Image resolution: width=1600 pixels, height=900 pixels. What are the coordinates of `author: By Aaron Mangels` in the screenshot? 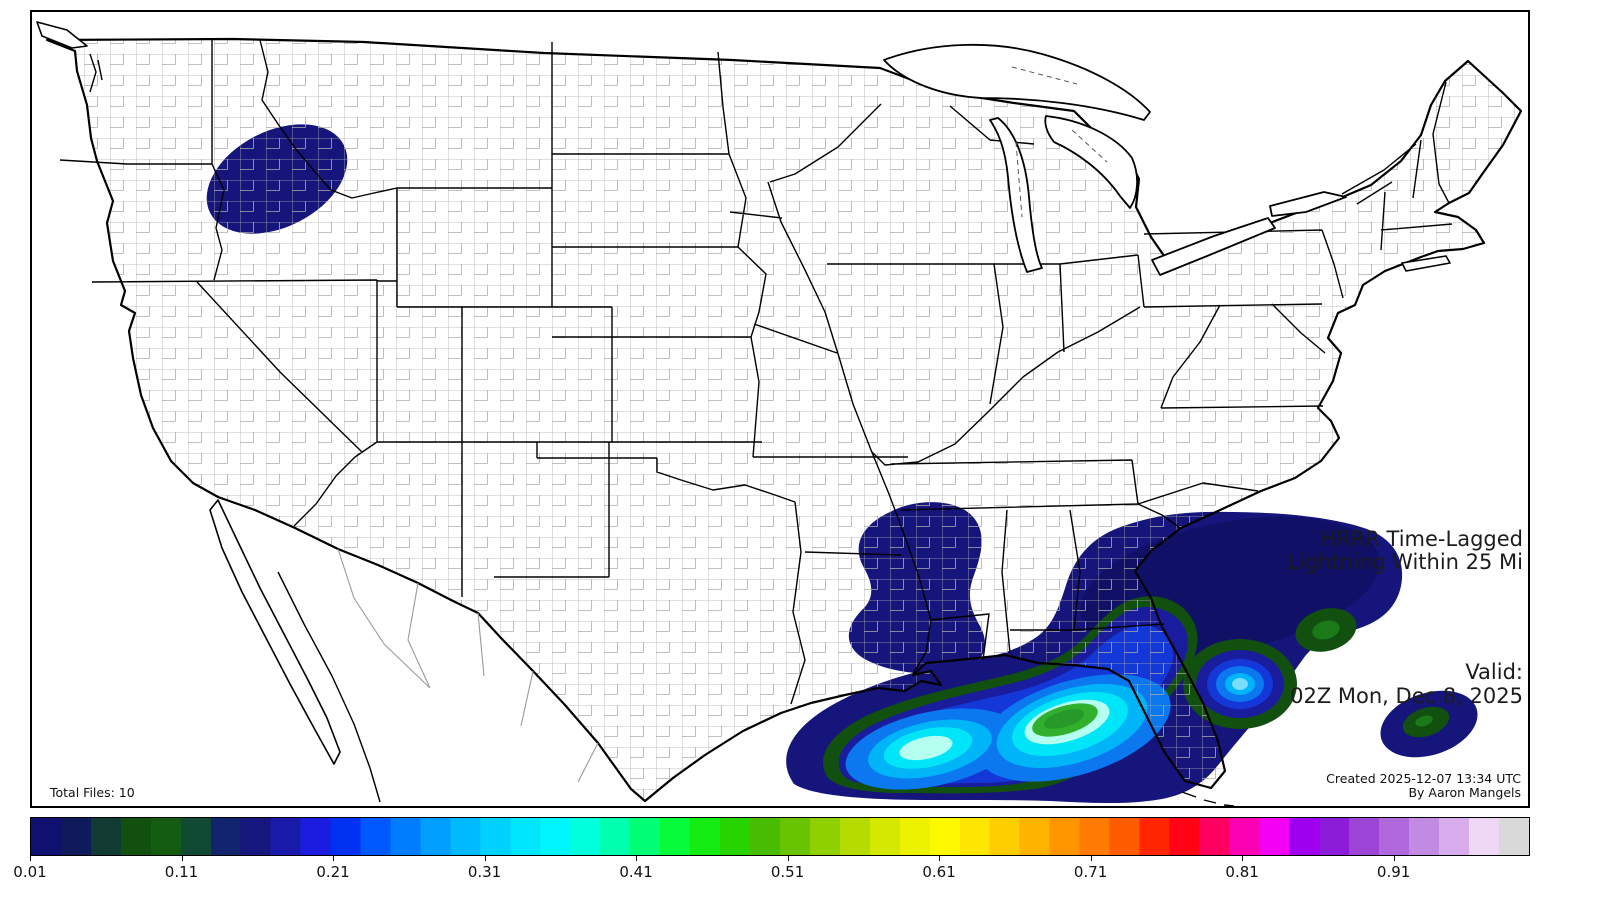 It's located at (1464, 792).